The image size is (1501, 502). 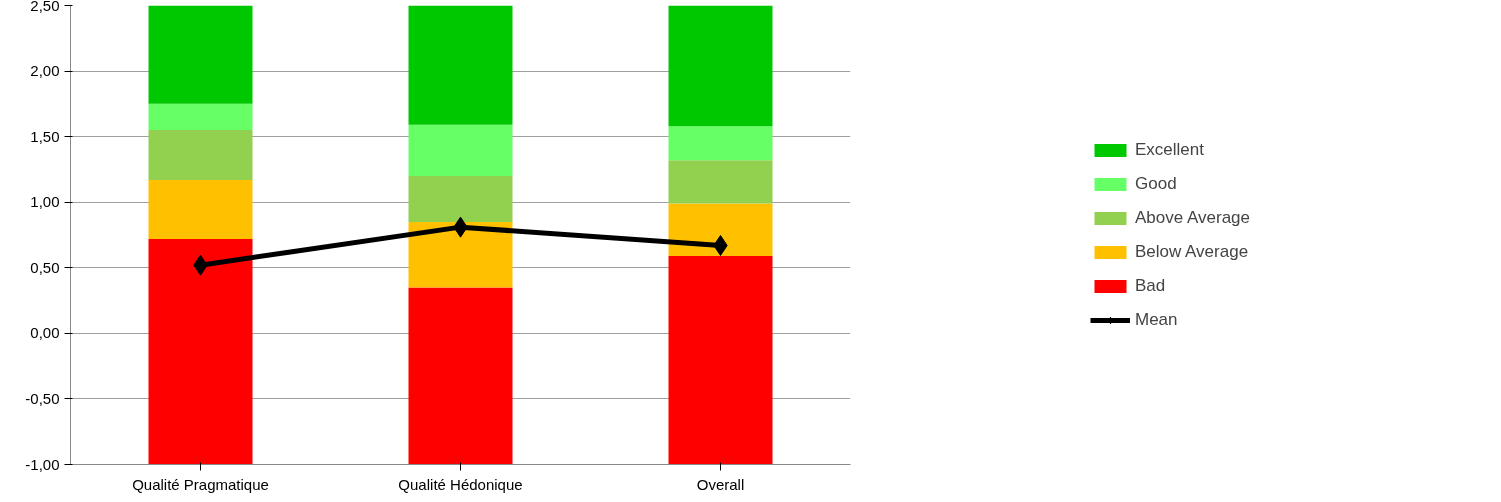 What do you see at coordinates (45, 136) in the screenshot?
I see `y-tick-label: 1,50` at bounding box center [45, 136].